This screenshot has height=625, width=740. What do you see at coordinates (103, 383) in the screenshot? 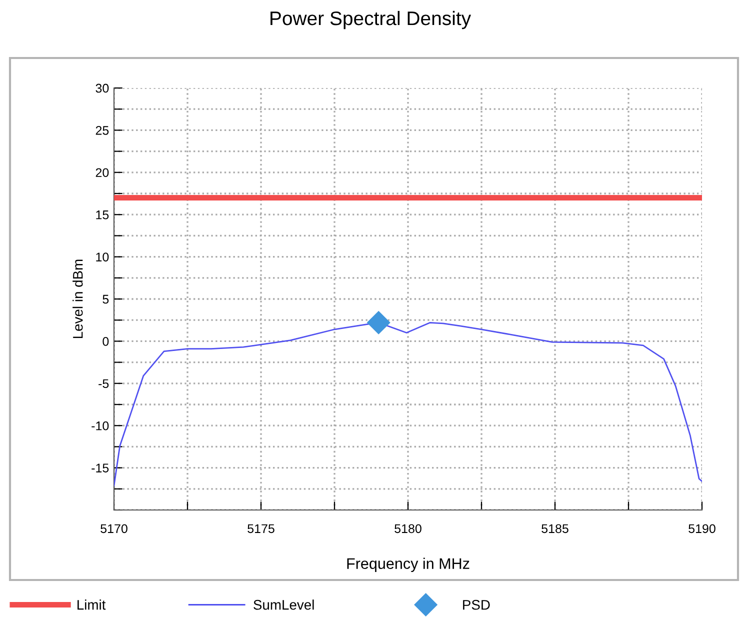
I see `y-tick-label: -5` at bounding box center [103, 383].